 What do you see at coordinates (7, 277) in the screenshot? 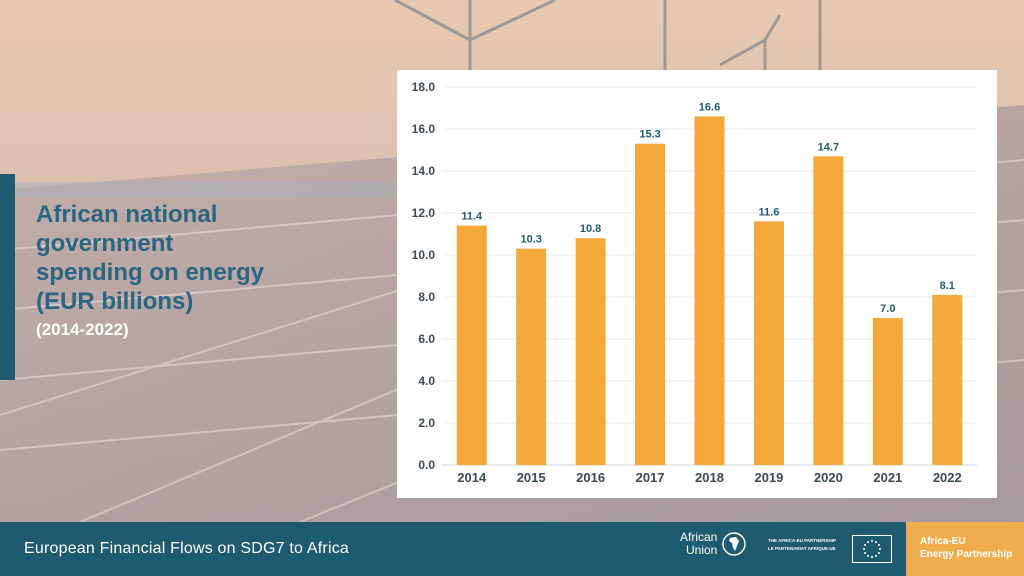
I see `title-accent-bar` at bounding box center [7, 277].